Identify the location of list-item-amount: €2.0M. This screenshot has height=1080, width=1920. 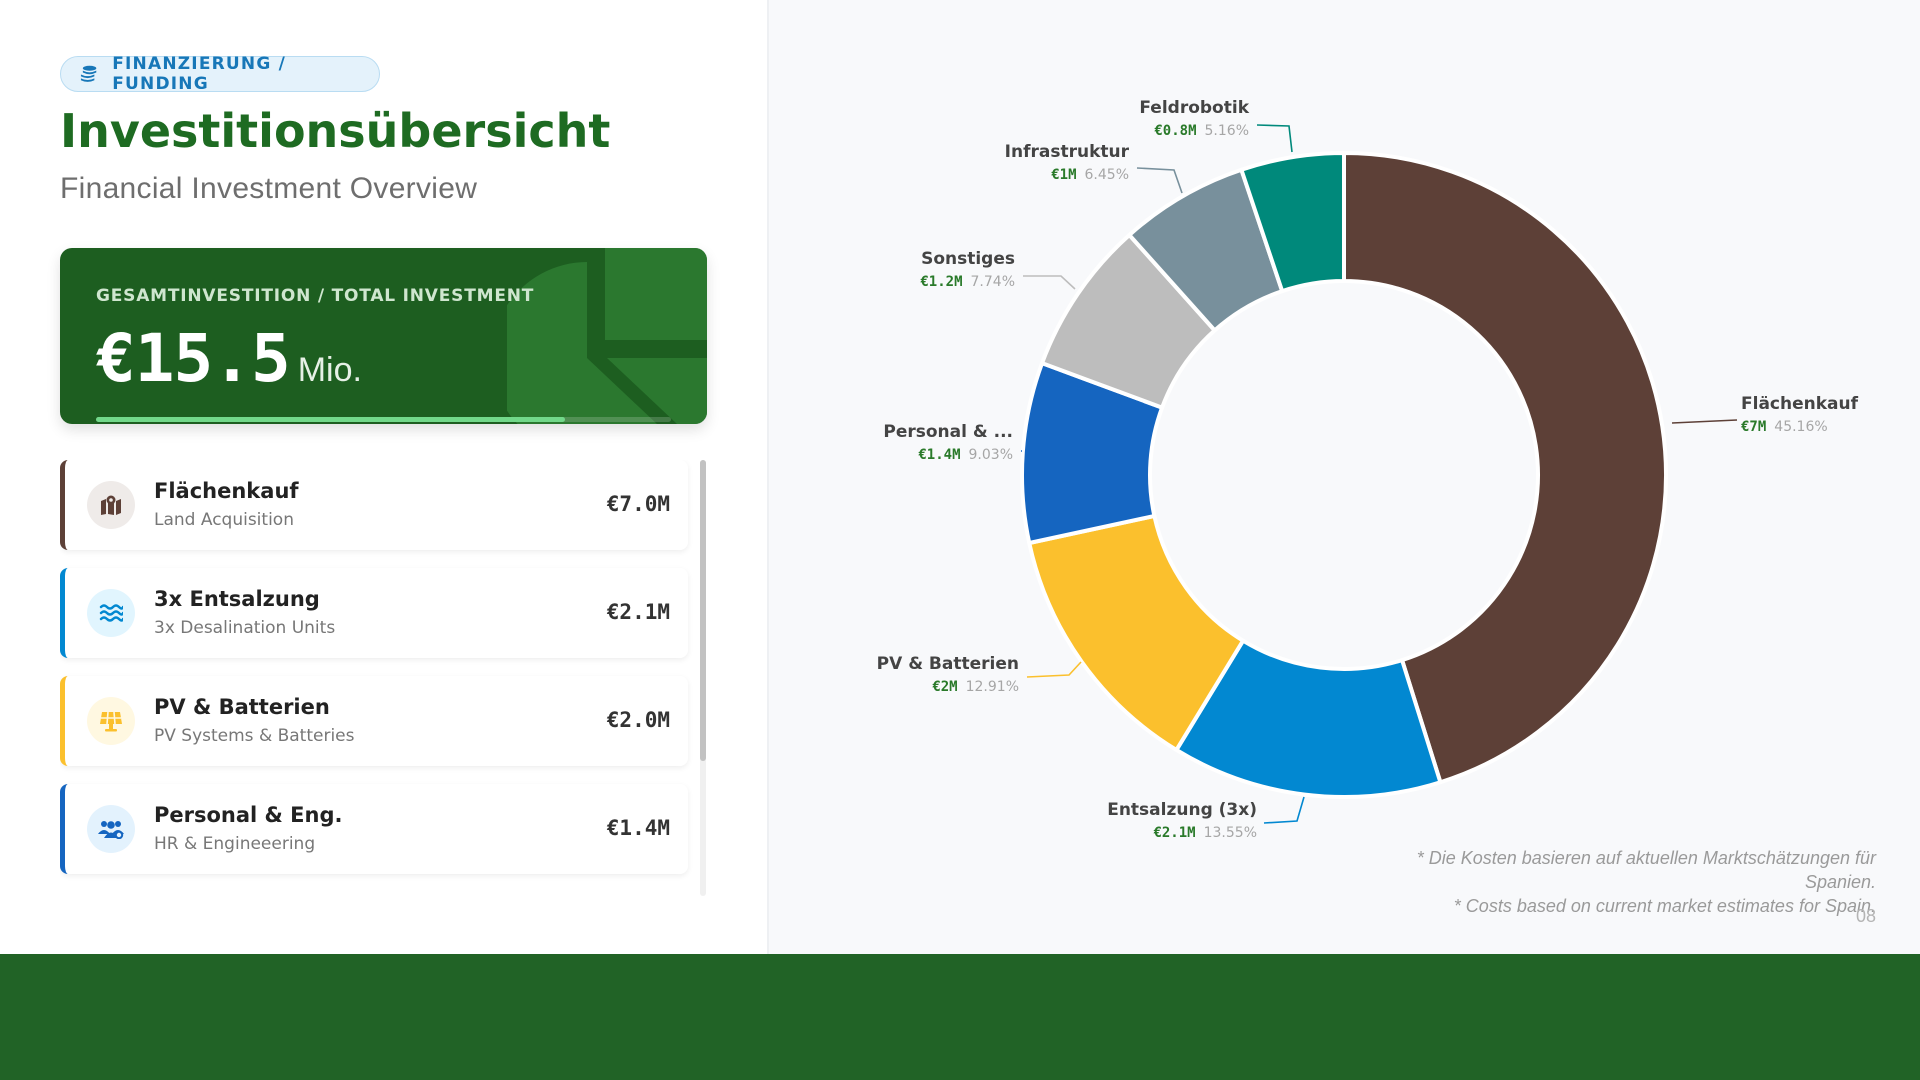
(638, 720).